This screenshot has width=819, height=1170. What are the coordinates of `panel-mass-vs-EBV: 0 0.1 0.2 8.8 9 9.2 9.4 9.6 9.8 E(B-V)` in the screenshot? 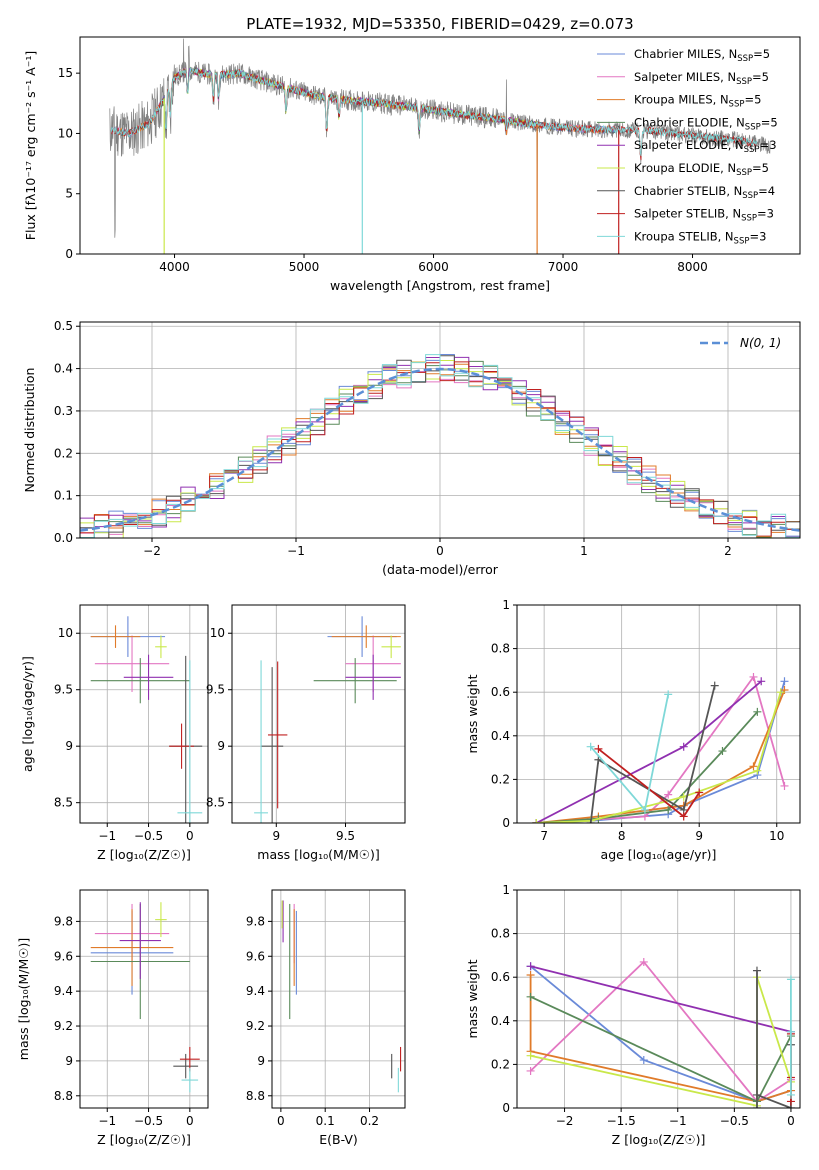 It's located at (326, 1018).